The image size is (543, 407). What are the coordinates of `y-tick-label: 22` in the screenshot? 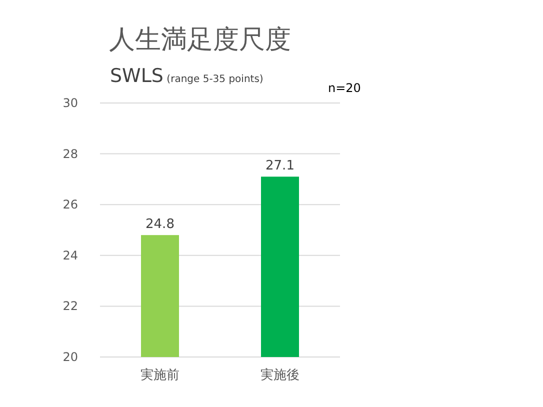 It's located at (70, 306).